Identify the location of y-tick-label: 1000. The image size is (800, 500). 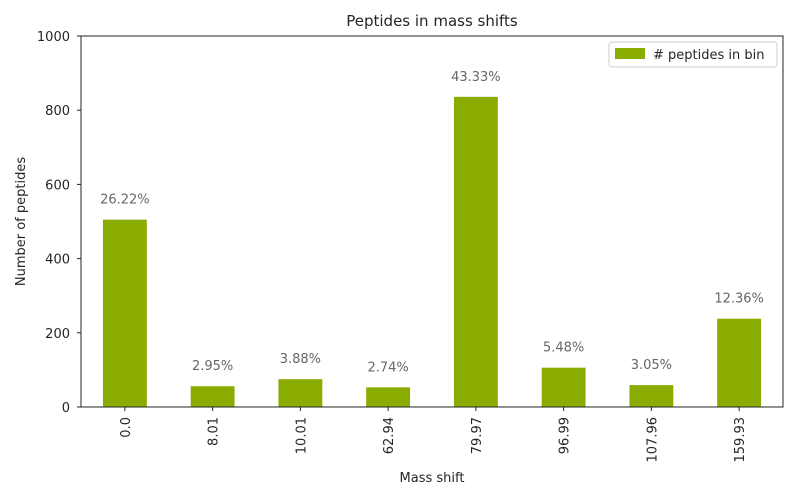
(53, 37).